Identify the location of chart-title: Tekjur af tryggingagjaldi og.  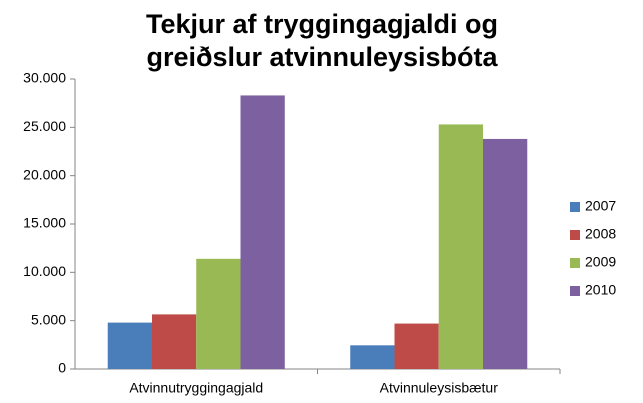
(322, 24).